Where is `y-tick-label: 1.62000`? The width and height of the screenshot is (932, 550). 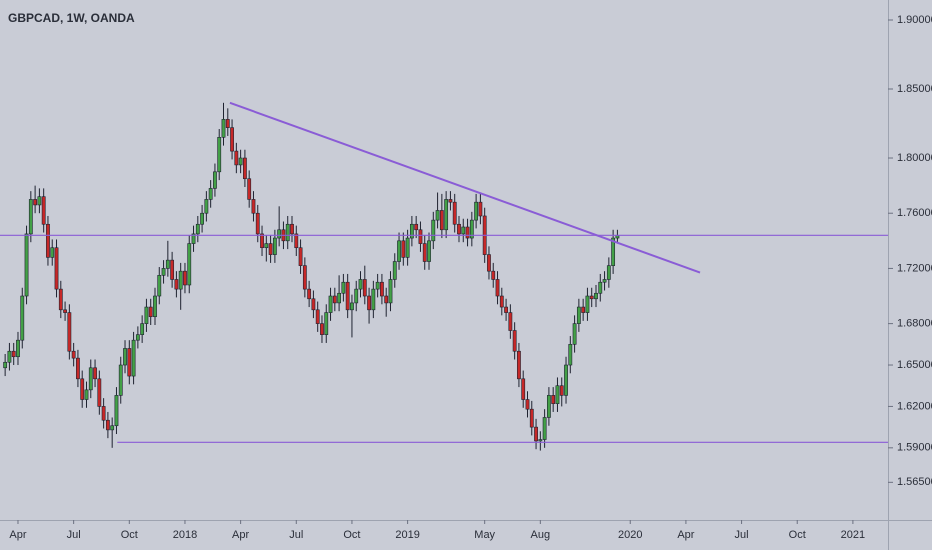 y-tick-label: 1.62000 is located at coordinates (914, 406).